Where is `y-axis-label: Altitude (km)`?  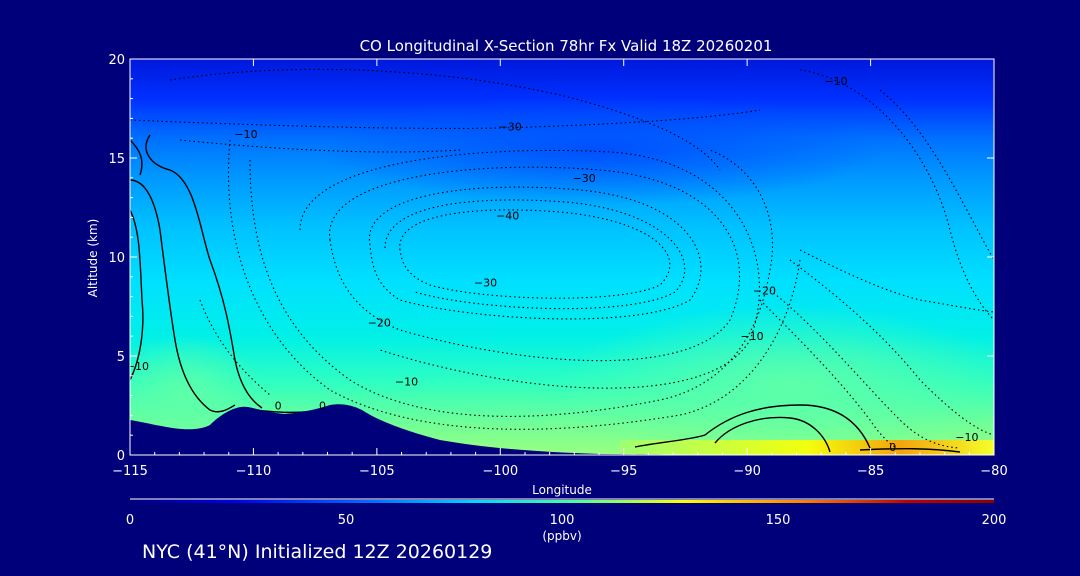
y-axis-label: Altitude (km) is located at coordinates (93, 258).